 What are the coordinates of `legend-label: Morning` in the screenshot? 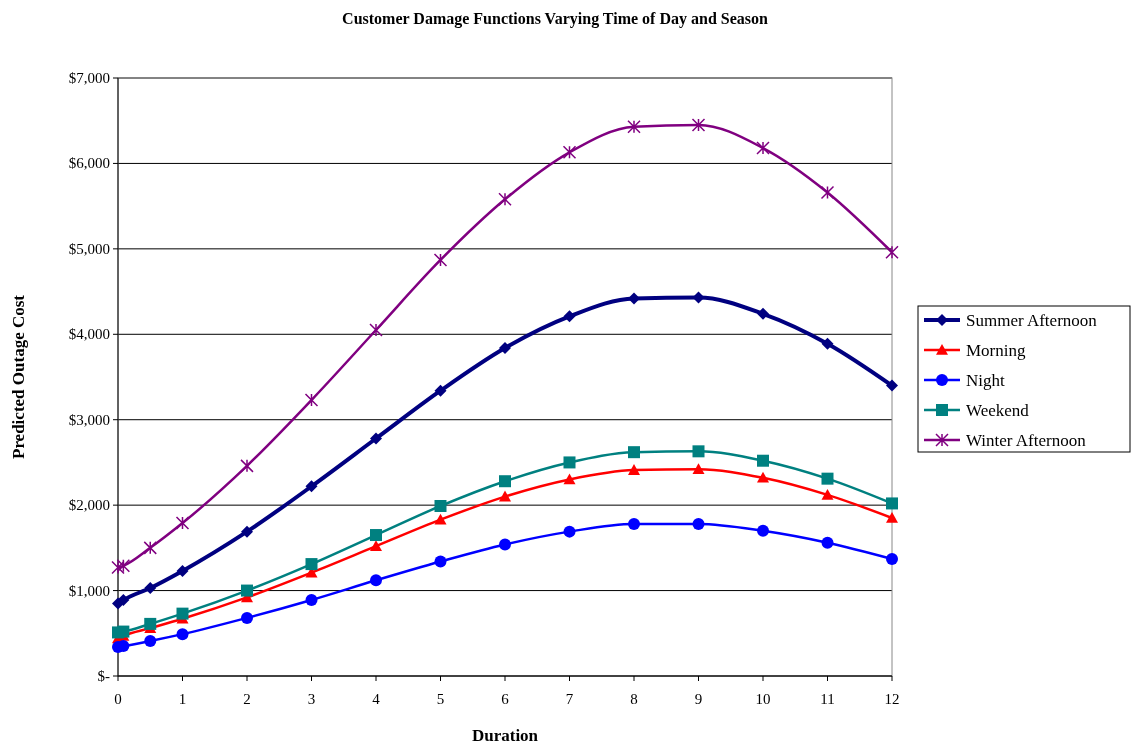 It's located at (996, 350).